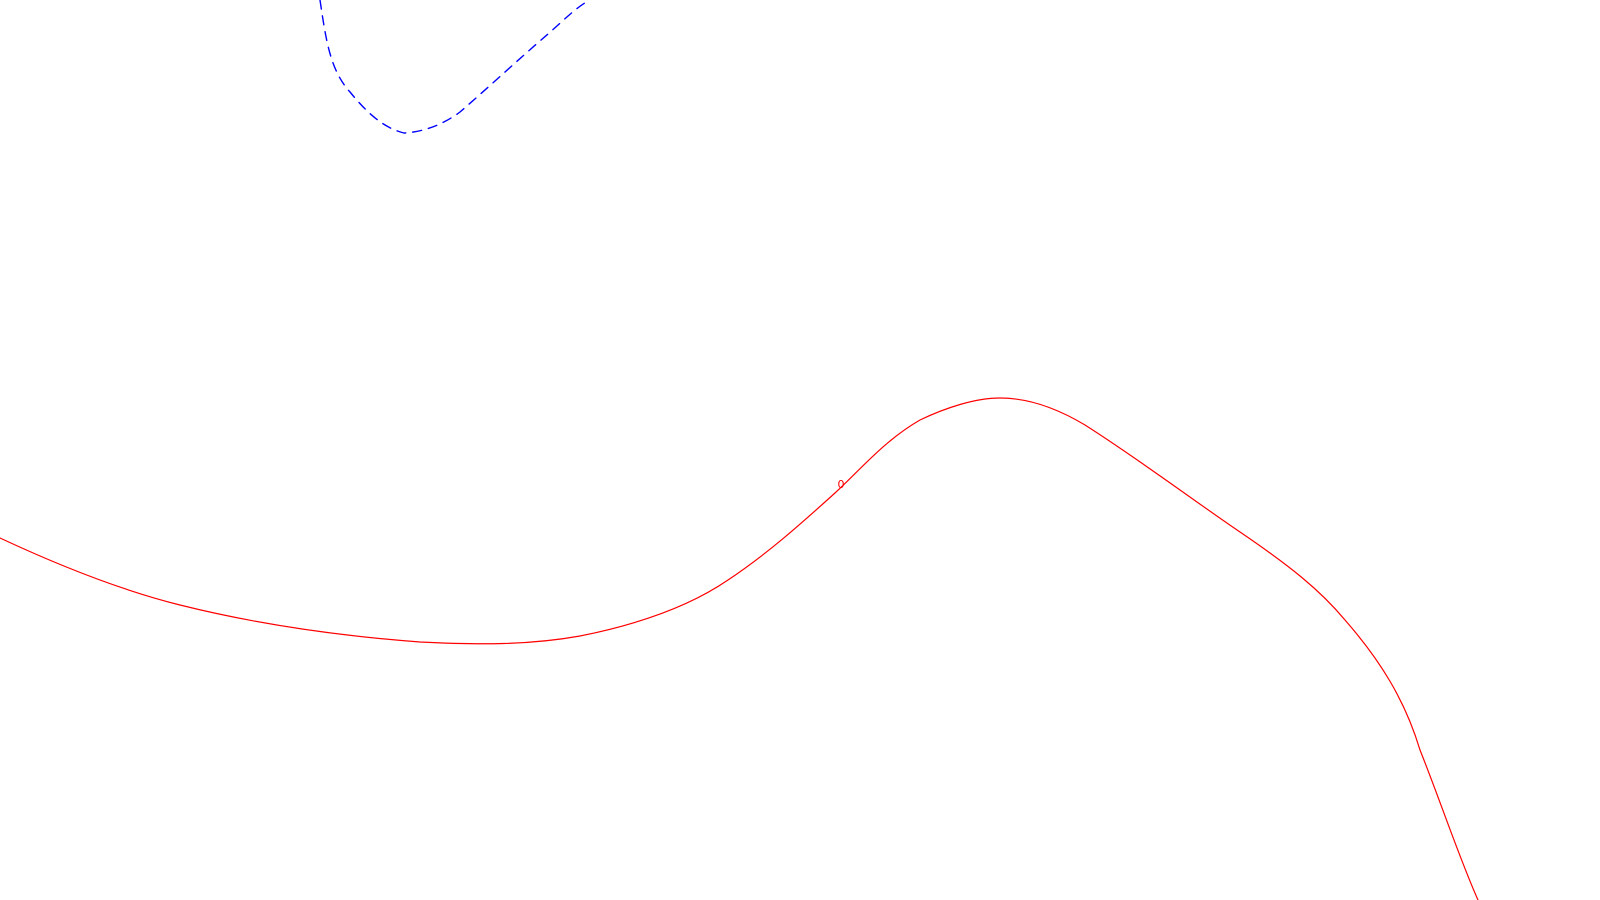 The width and height of the screenshot is (1600, 900). Describe the element at coordinates (841, 484) in the screenshot. I see `contour-level-label: 0` at that location.